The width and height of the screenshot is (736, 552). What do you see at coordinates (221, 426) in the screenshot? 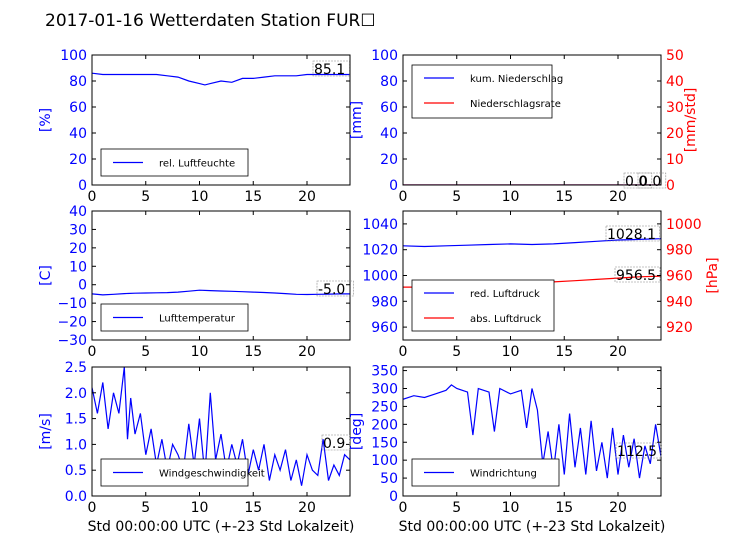
I see `series-line-windgeschwindigkeit` at bounding box center [221, 426].